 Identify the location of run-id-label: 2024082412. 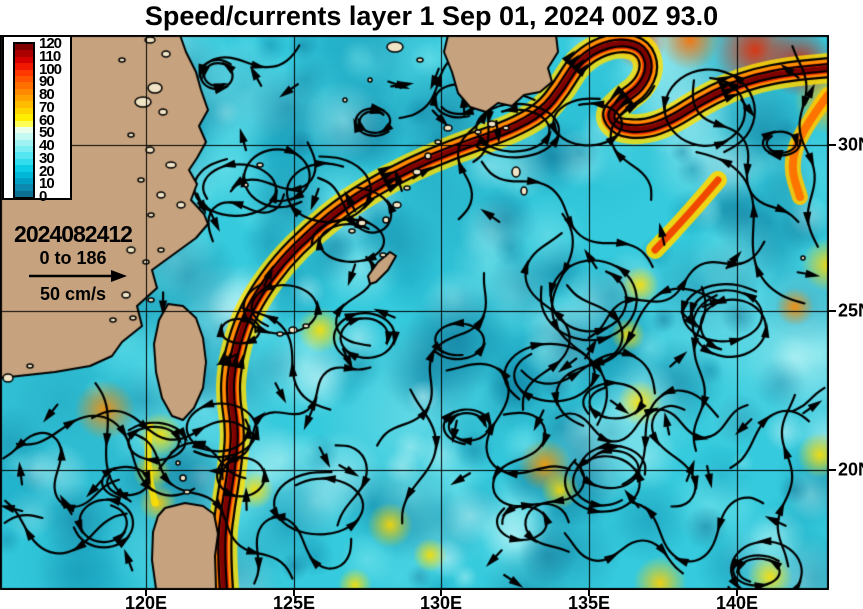
(73, 234).